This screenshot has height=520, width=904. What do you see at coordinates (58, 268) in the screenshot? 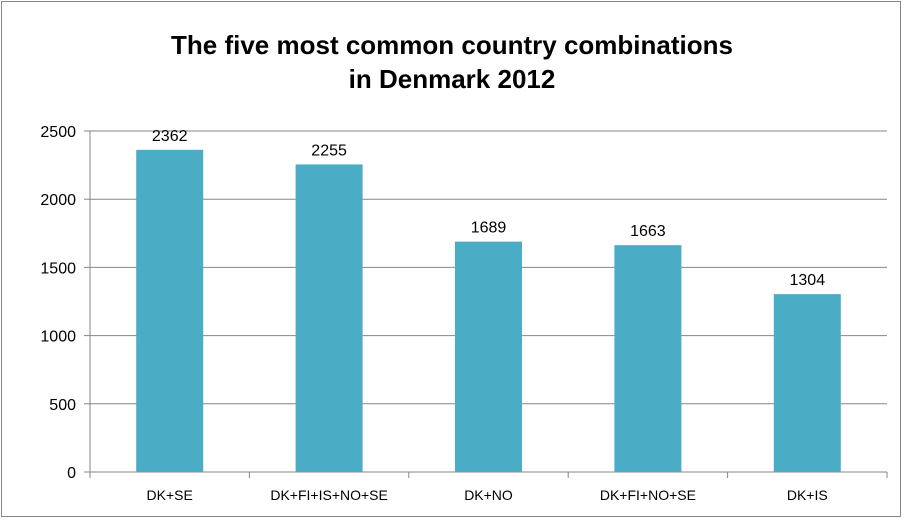
I see `y-tick-label: 1500` at bounding box center [58, 268].